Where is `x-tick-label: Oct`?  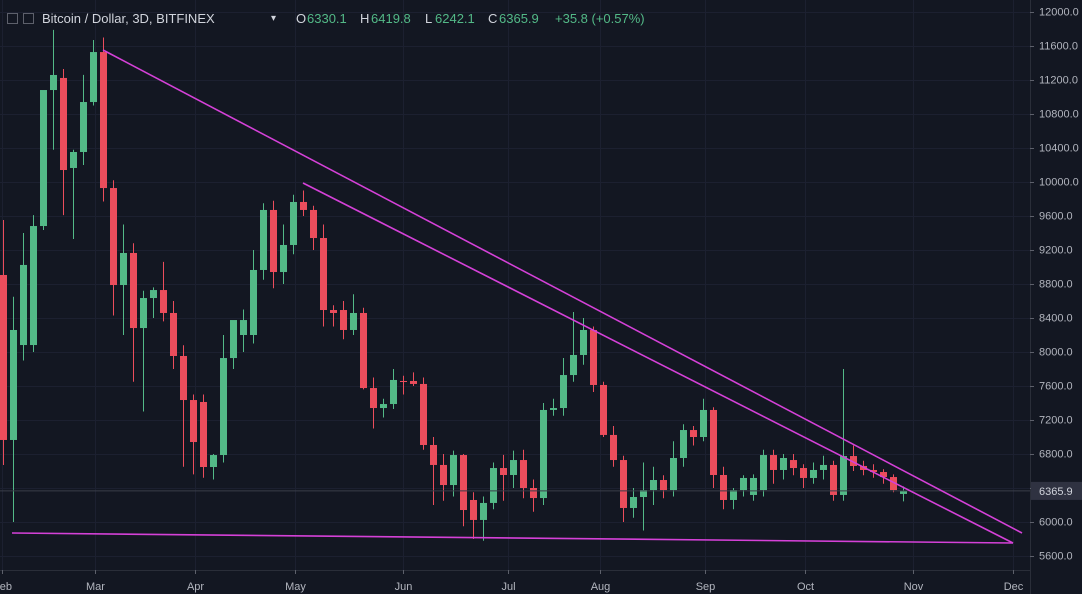
x-tick-label: Oct is located at coordinates (805, 587).